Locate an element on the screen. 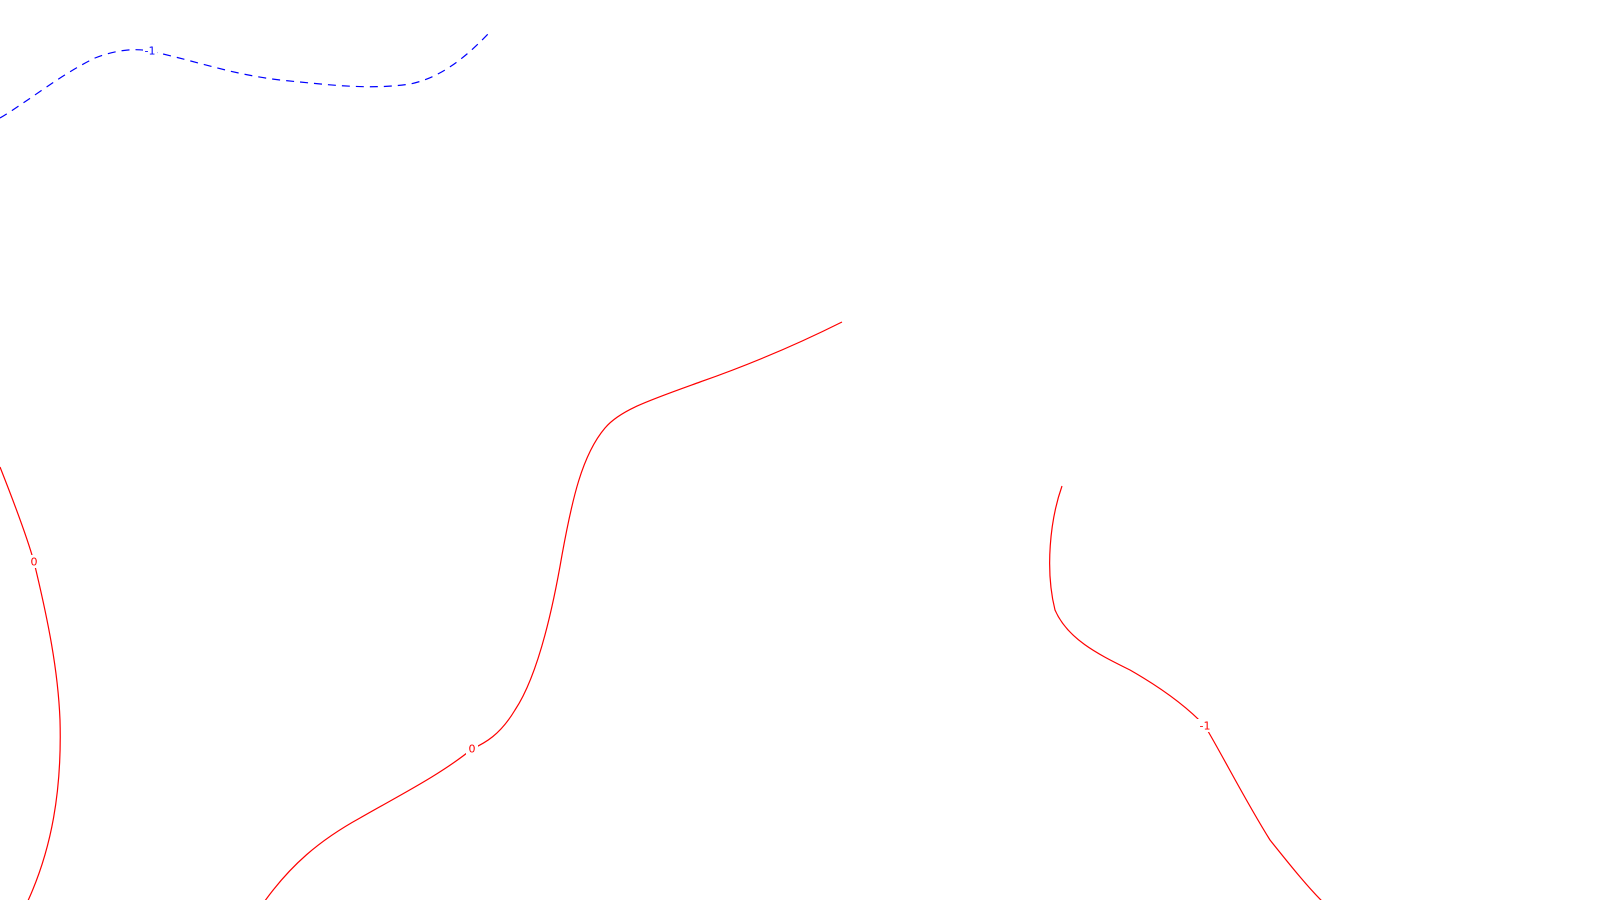  contour-line-red-left is located at coordinates (30, 683).